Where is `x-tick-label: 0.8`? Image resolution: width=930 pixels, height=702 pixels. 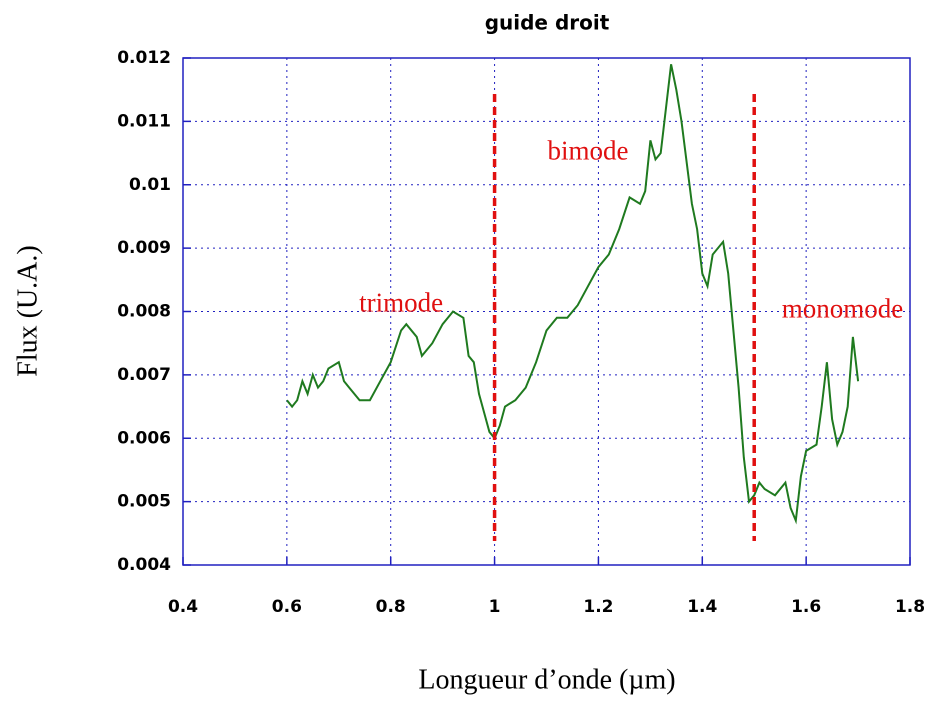 x-tick-label: 0.8 is located at coordinates (391, 607).